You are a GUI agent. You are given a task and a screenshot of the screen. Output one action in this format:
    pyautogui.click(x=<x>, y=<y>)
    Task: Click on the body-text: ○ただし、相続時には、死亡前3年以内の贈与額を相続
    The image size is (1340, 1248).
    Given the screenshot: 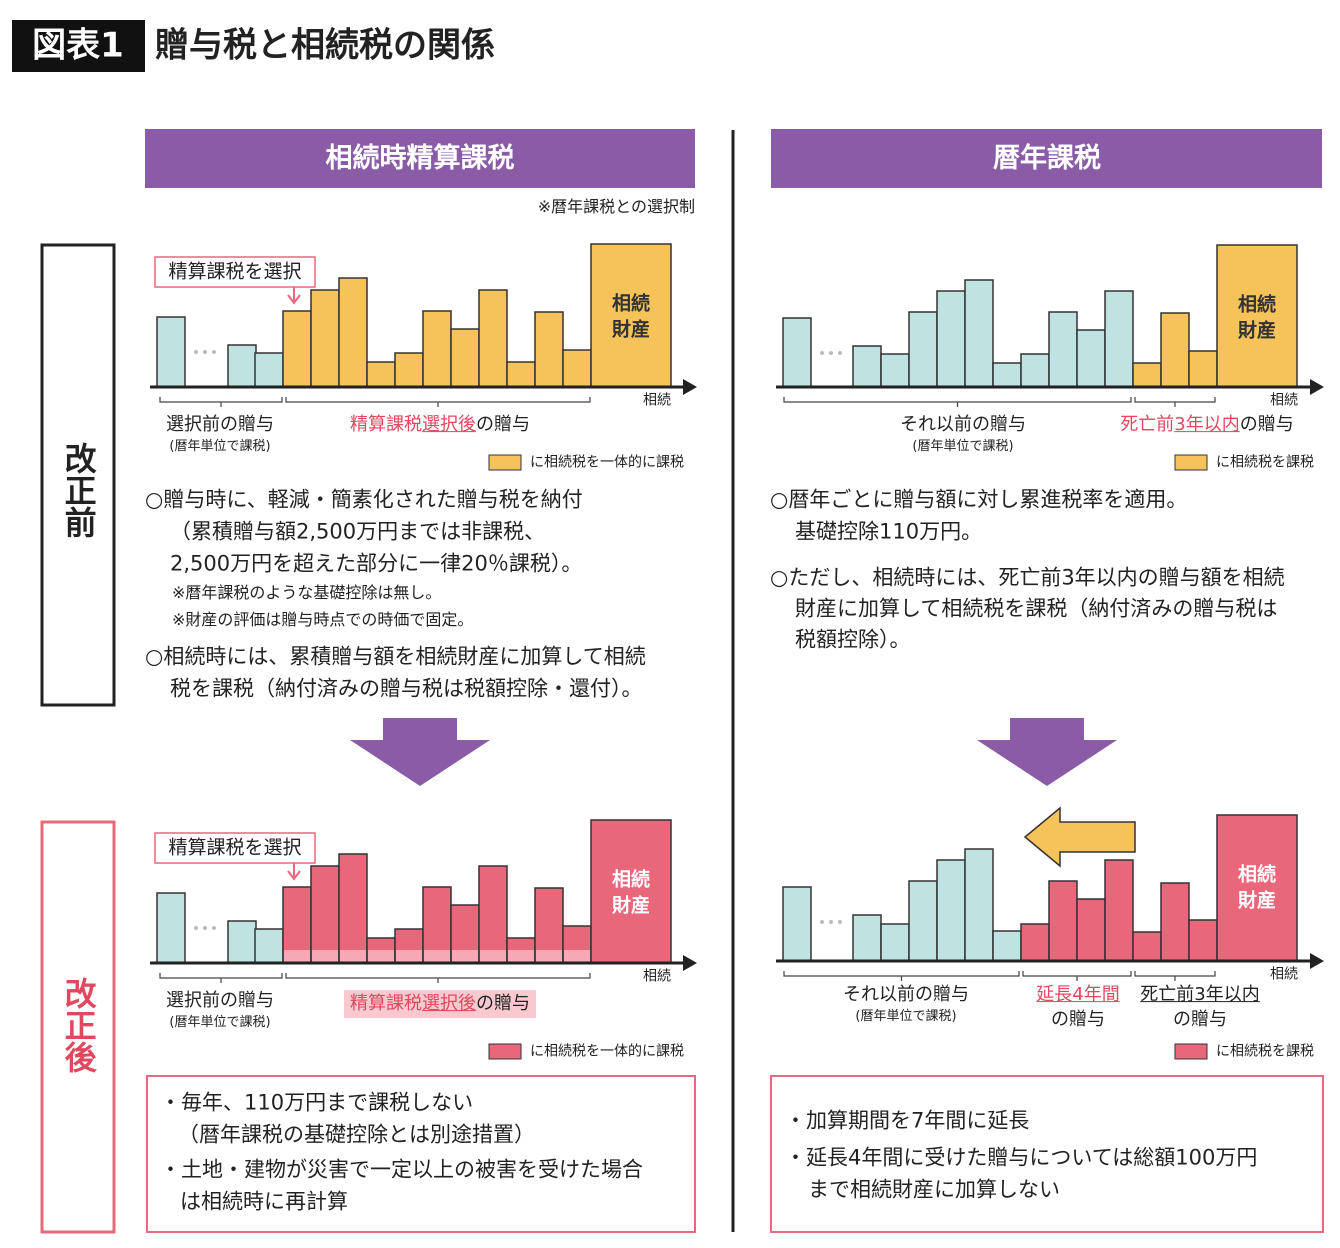 What is the action you would take?
    pyautogui.click(x=1027, y=577)
    